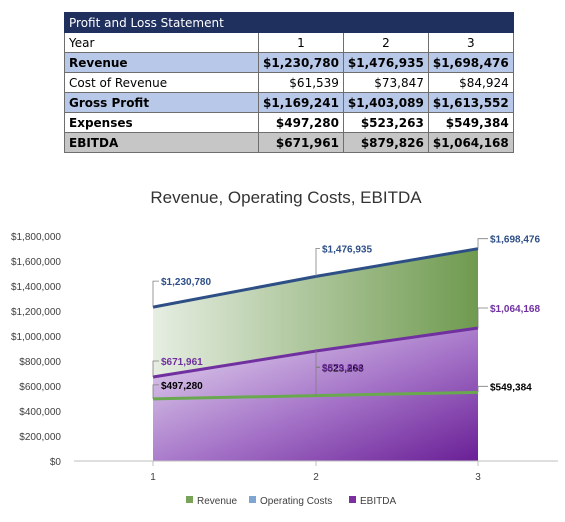  What do you see at coordinates (347, 249) in the screenshot?
I see `data-label: $1,476,935` at bounding box center [347, 249].